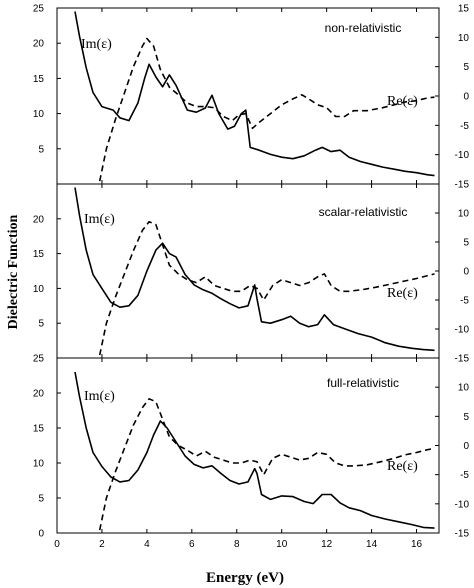 The height and width of the screenshot is (588, 474). What do you see at coordinates (13, 271) in the screenshot?
I see `y-axis-label: Dielectric Function` at bounding box center [13, 271].